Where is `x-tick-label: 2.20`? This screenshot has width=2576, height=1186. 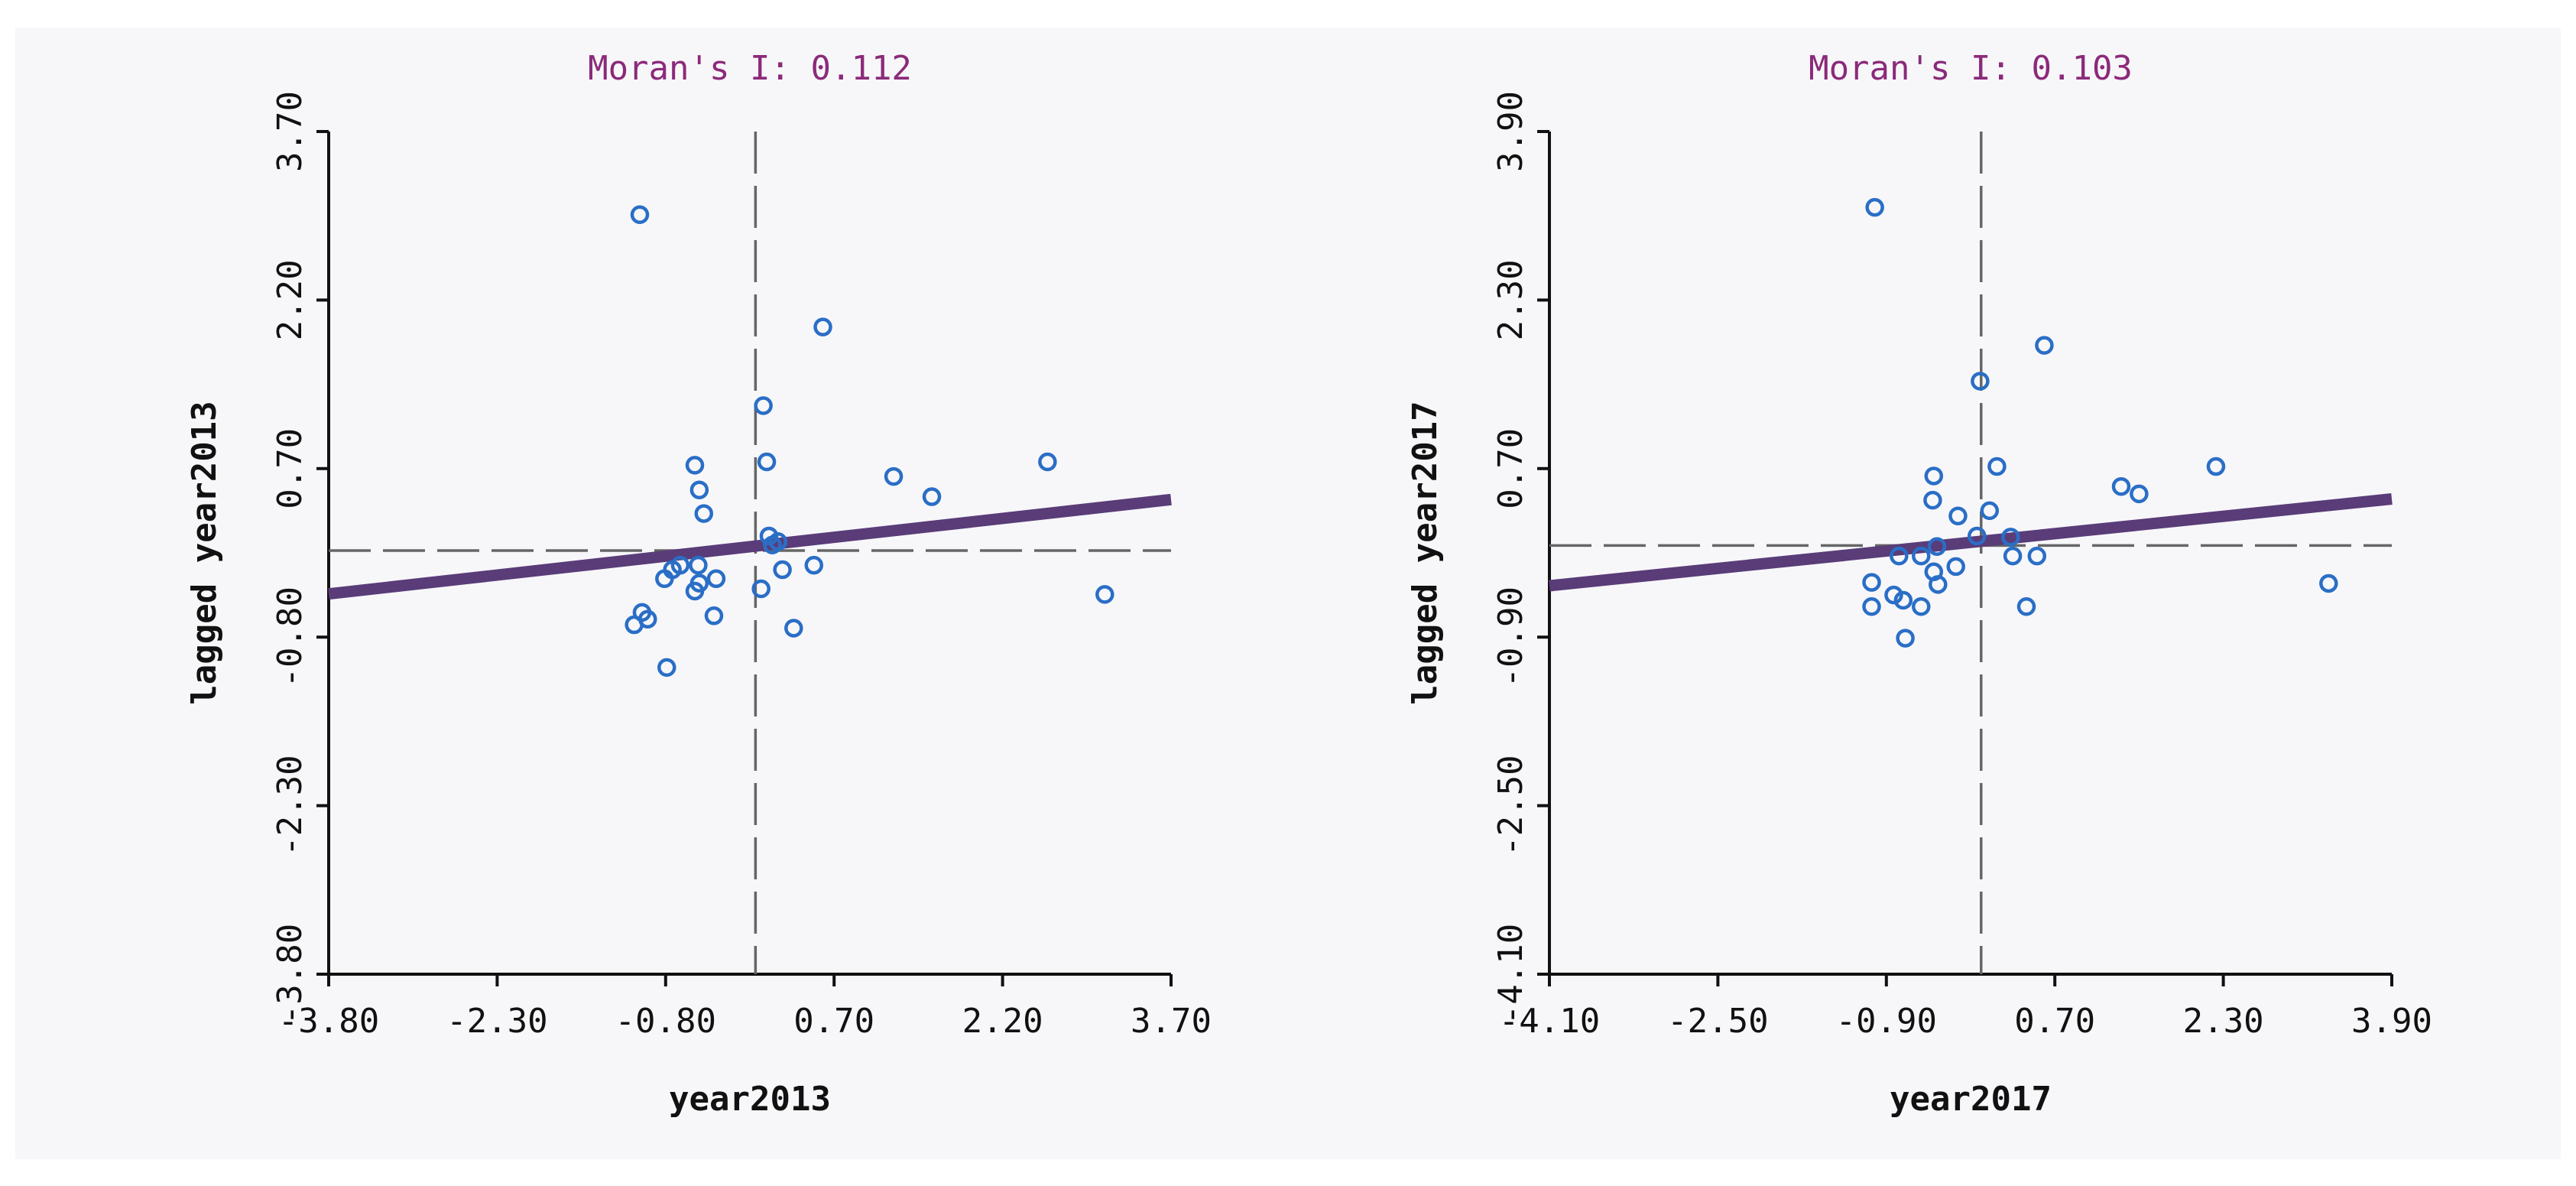
x-tick-label: 2.20 is located at coordinates (1002, 1022).